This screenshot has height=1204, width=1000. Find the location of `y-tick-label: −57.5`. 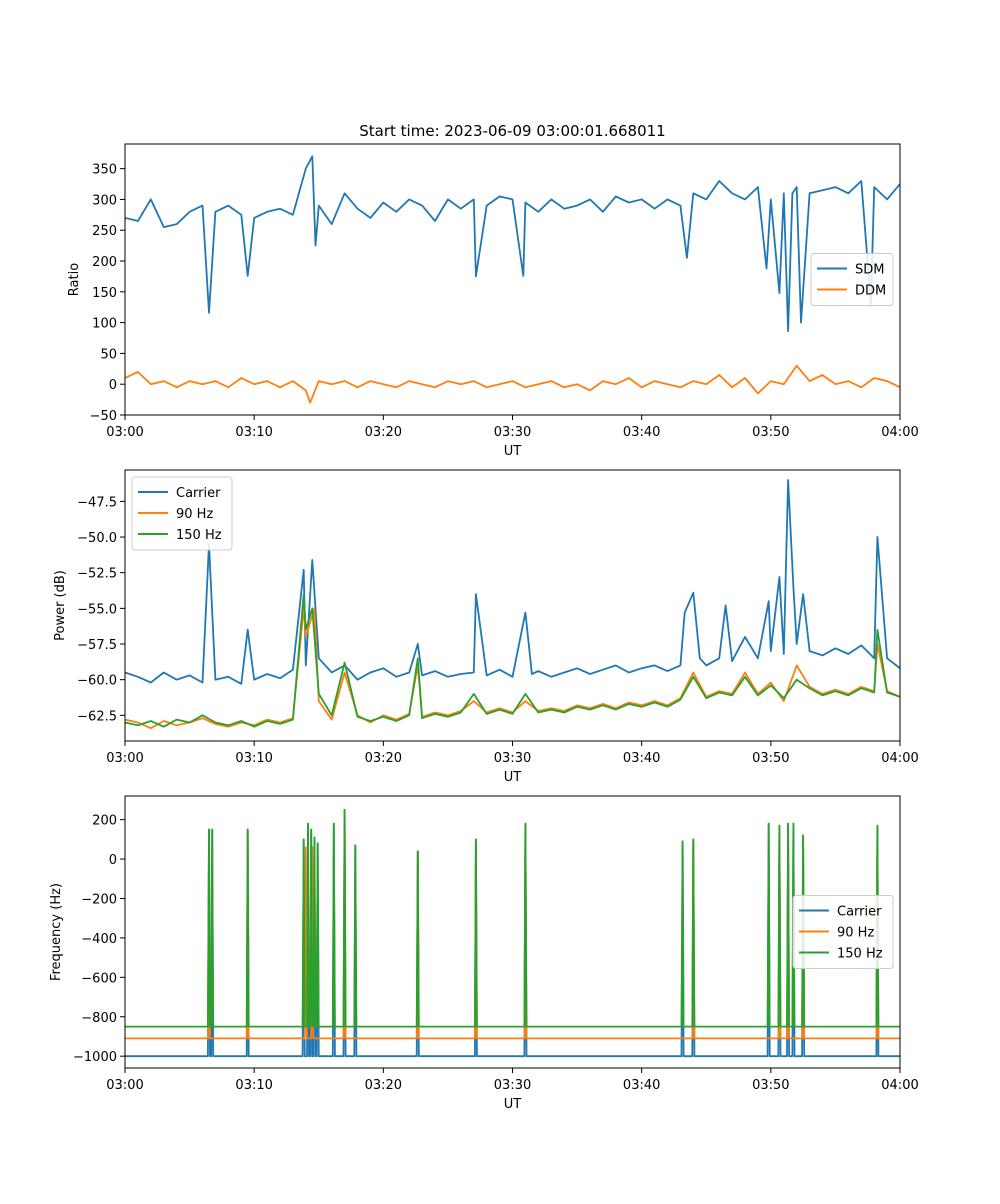

y-tick-label: −57.5 is located at coordinates (97, 645).